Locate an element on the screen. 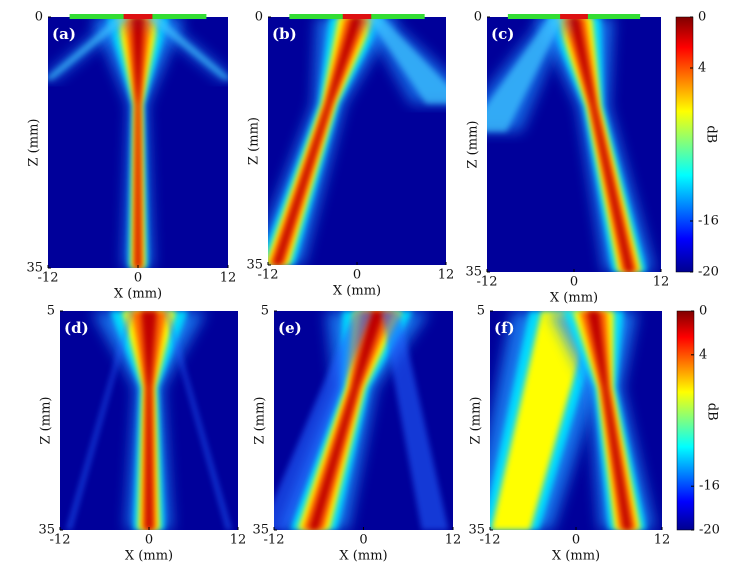 This screenshot has width=748, height=574. panel: (e) -12 0 12 5 35 X (mm) Z (mm) is located at coordinates (356, 434).